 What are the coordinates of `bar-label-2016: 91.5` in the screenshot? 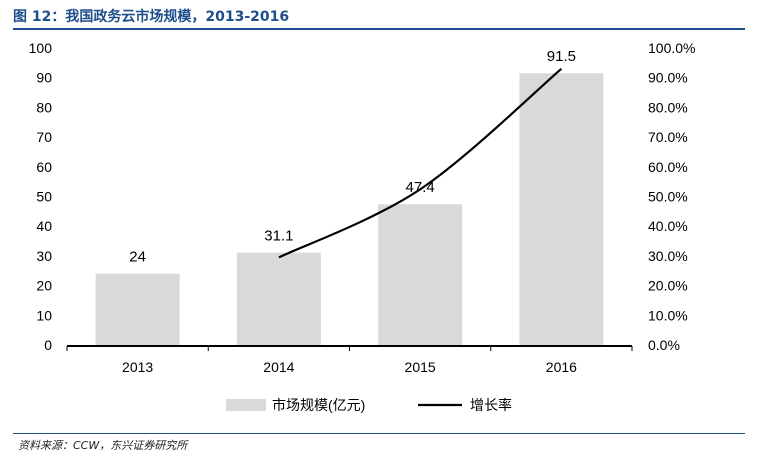 It's located at (561, 56).